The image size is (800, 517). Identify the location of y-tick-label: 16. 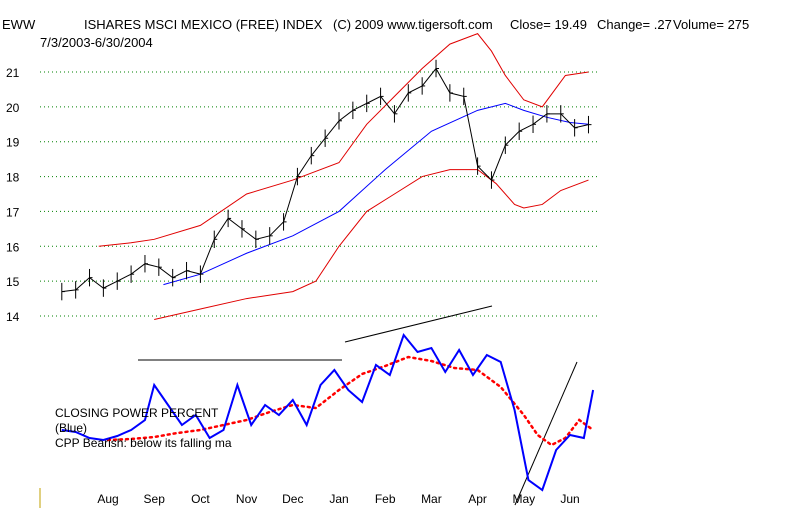
(13, 247).